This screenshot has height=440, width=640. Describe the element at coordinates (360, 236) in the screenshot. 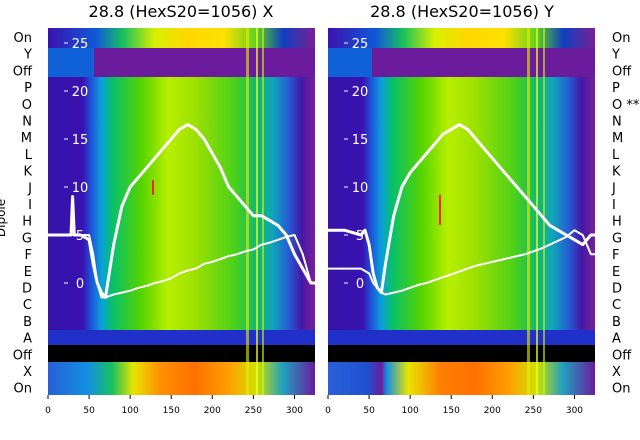

I see `overlay-y-tick-label: 5` at that location.